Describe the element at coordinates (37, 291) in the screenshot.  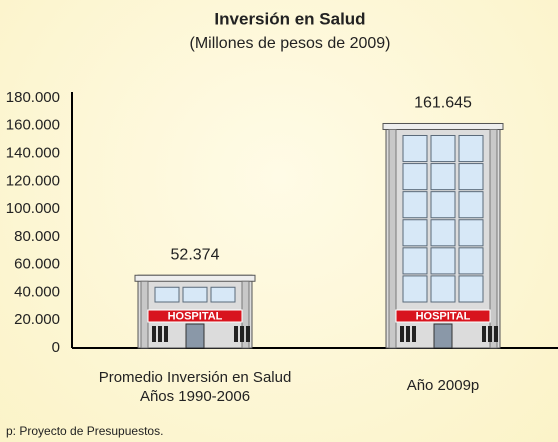
I see `y-tick-label: 40.000` at that location.